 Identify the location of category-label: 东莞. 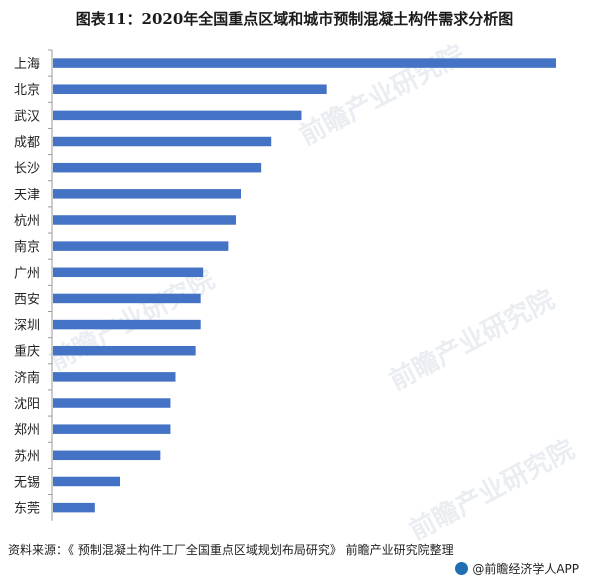
(27, 509).